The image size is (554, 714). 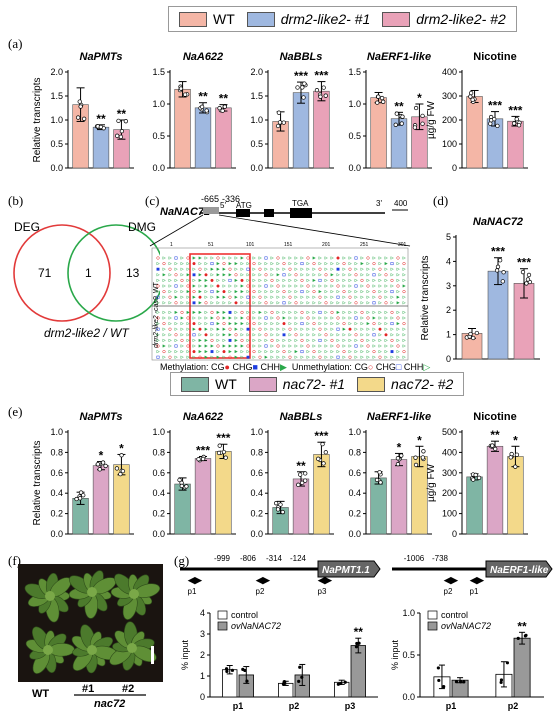 What do you see at coordinates (158, 473) in the screenshot?
I see `y-tick-label-e1-3: 0.6` at bounding box center [158, 473].